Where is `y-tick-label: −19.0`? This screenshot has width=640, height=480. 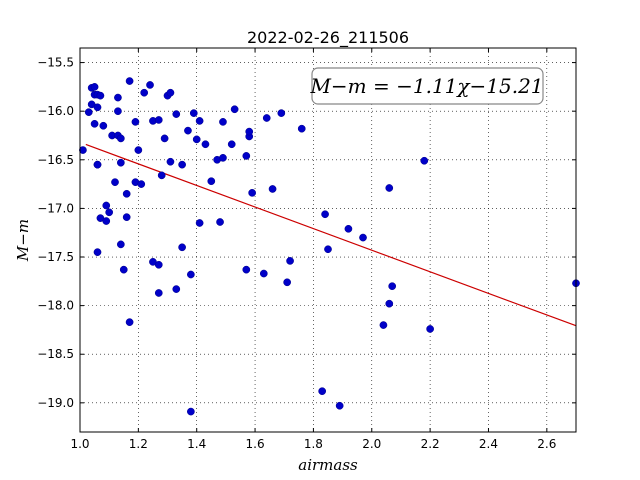 y-tick-label: −19.0 is located at coordinates (55, 403).